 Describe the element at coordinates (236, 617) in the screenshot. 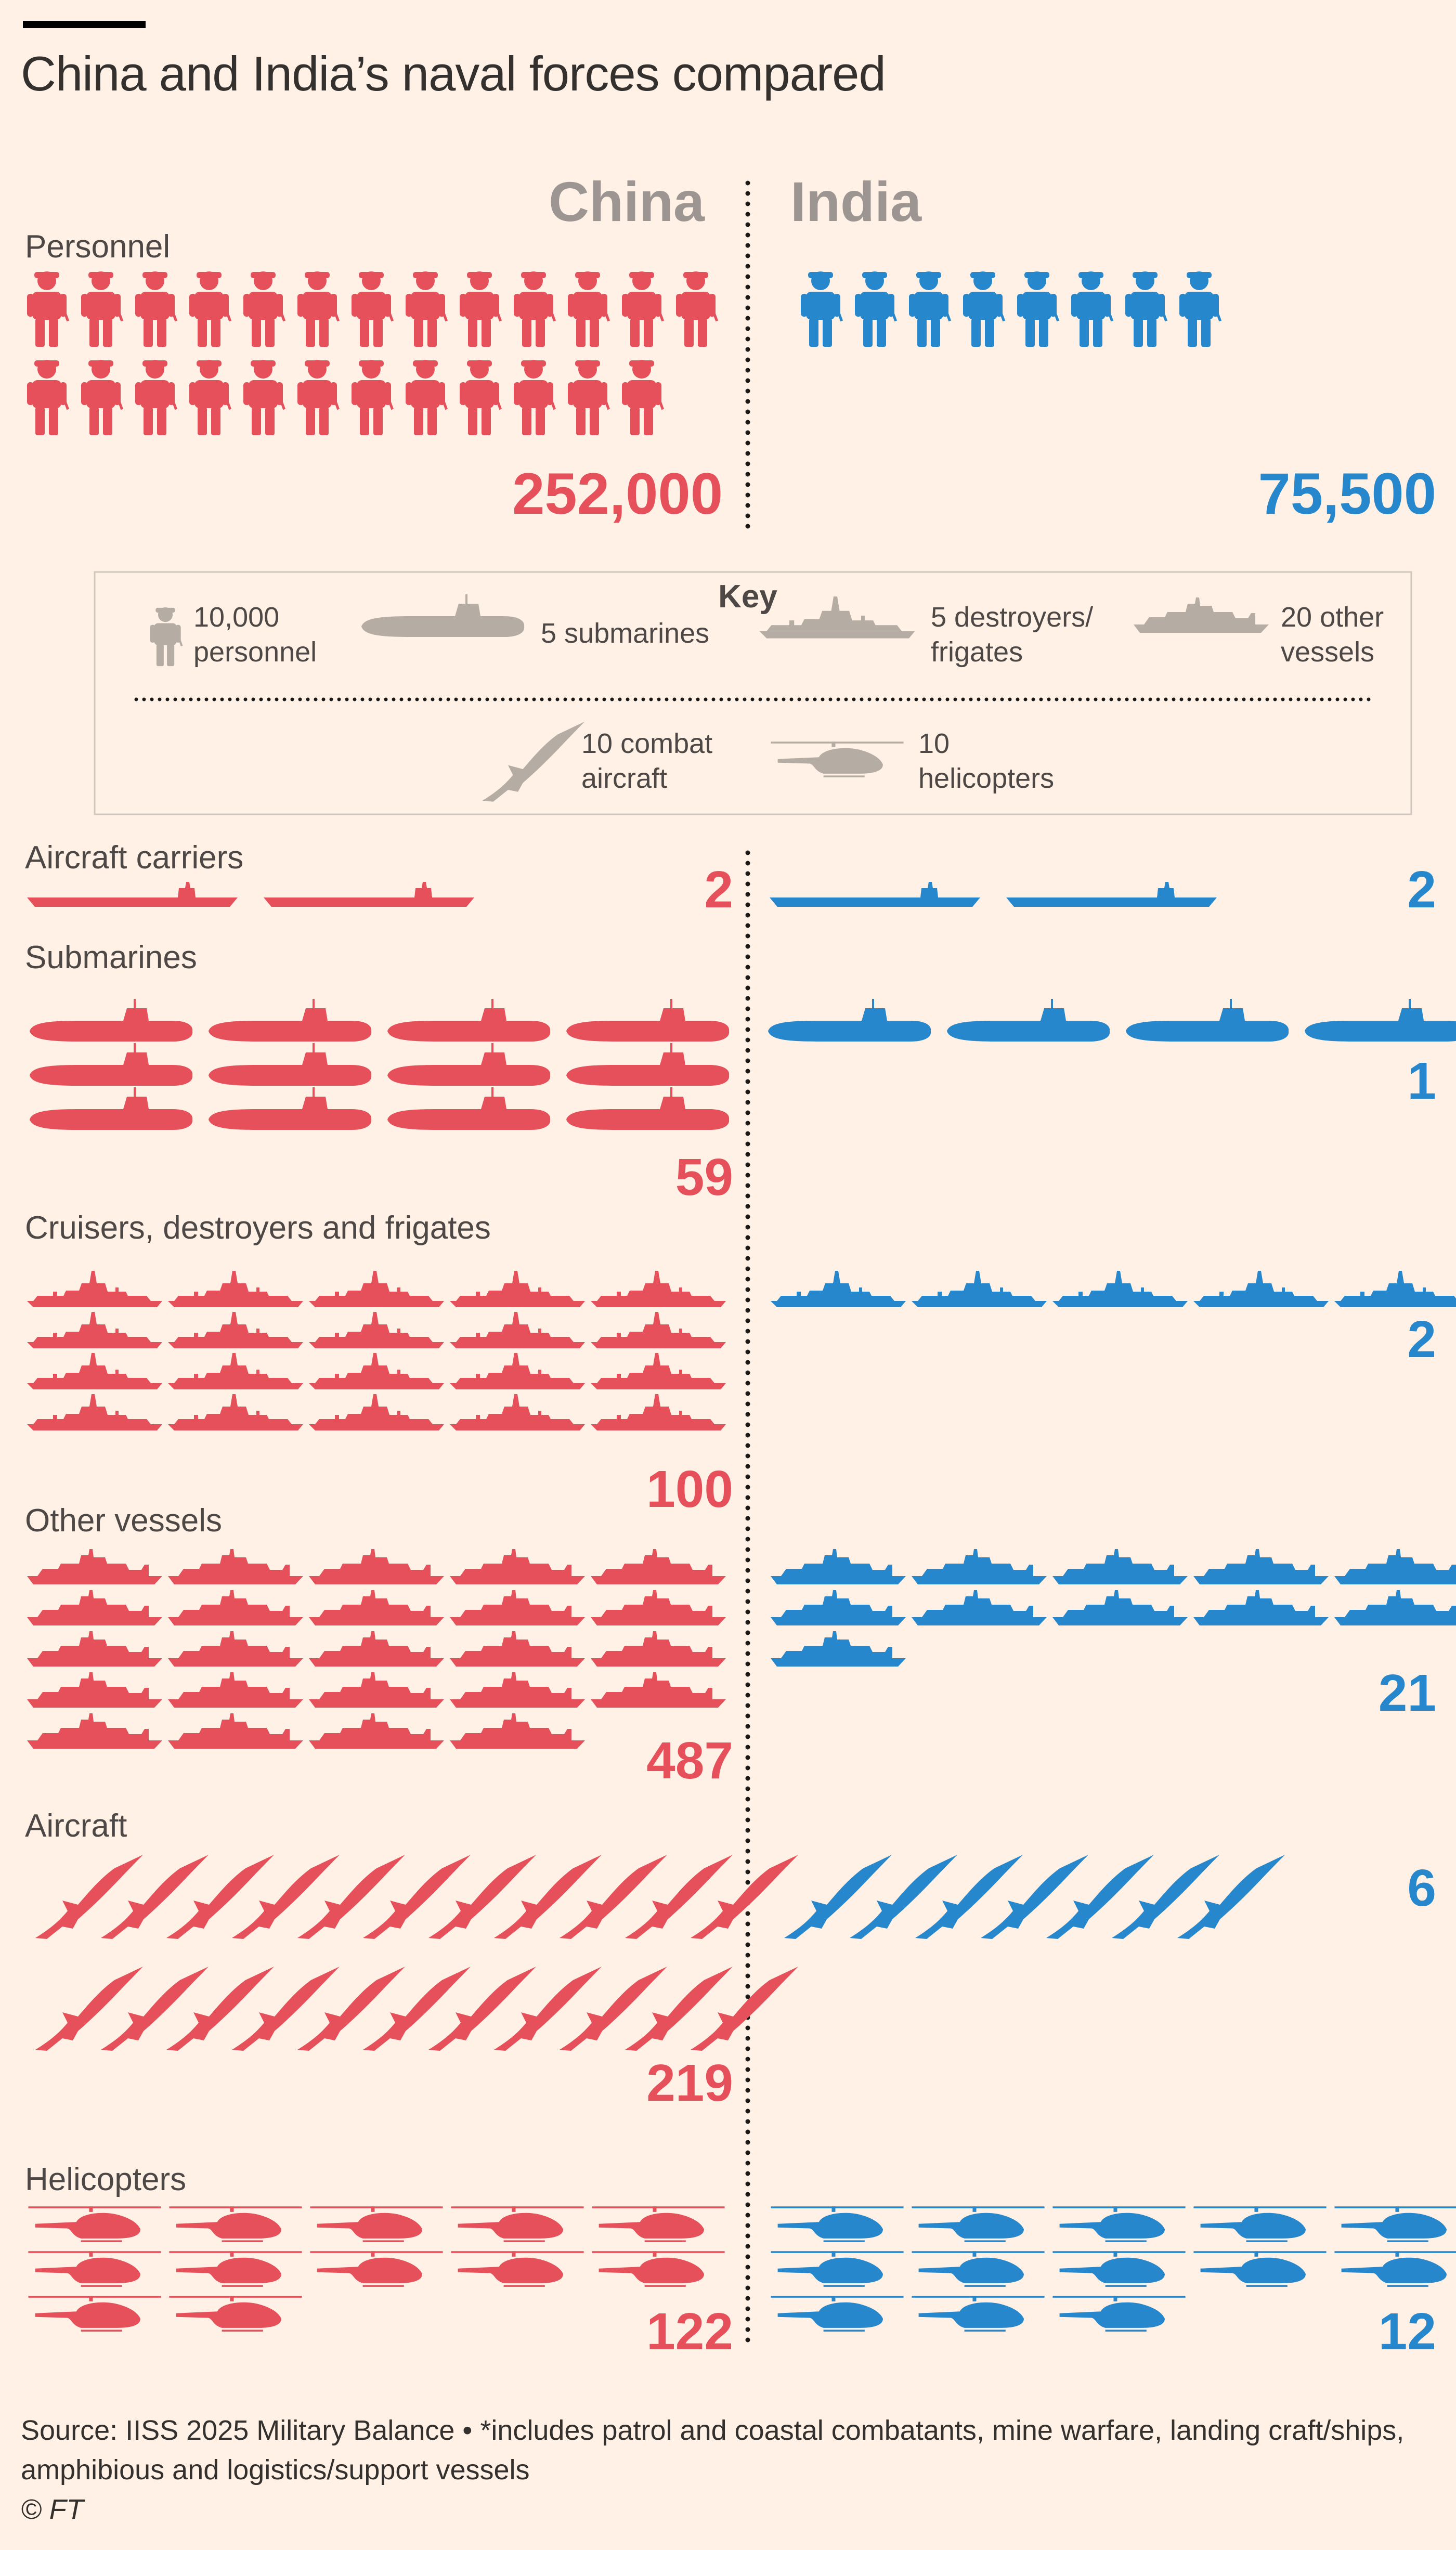

I see `key-label: 10,000` at that location.